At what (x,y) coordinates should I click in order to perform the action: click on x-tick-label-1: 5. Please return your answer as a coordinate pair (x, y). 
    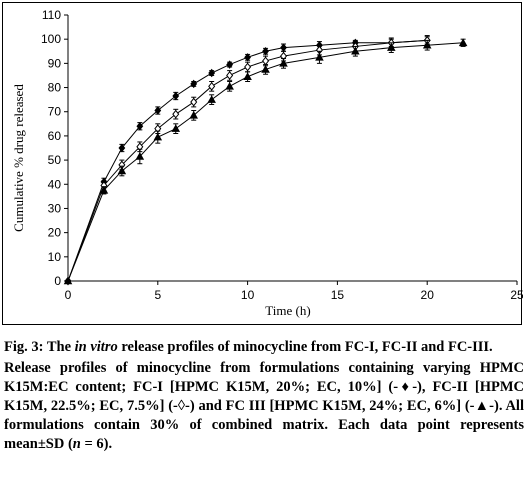
    Looking at the image, I should click on (157, 295).